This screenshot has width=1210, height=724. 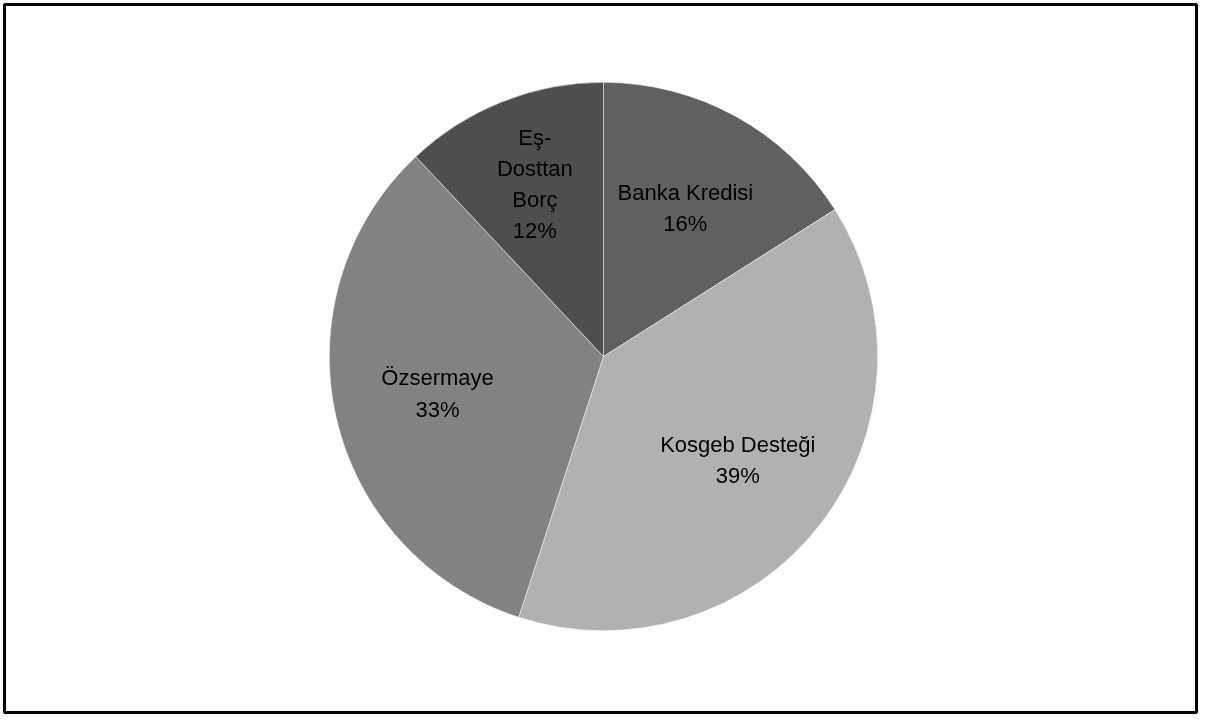 I want to click on slice-label: Banka Kredisi, so click(x=685, y=193).